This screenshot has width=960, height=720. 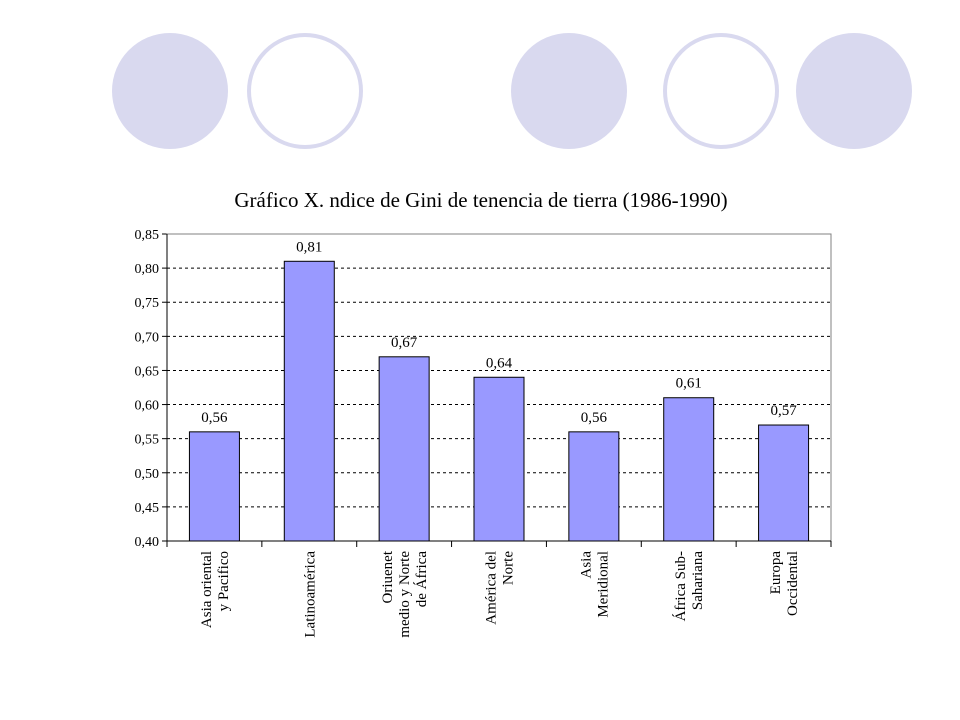 What do you see at coordinates (603, 584) in the screenshot?
I see `category-label: Meridional` at bounding box center [603, 584].